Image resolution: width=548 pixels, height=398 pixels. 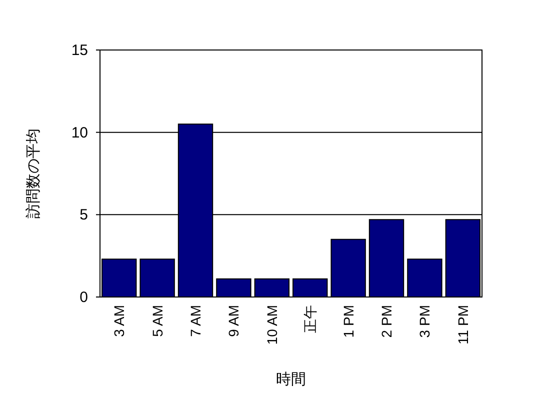 I want to click on y-tick-label: 0, so click(x=84, y=297).